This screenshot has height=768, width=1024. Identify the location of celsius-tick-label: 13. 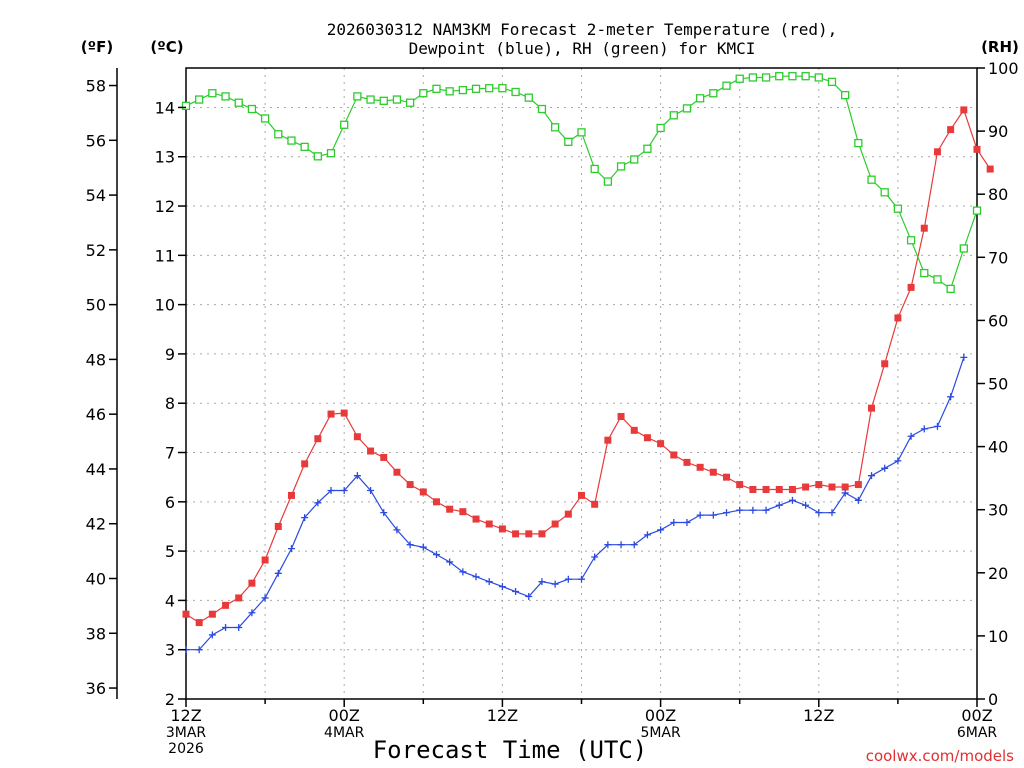
(165, 157).